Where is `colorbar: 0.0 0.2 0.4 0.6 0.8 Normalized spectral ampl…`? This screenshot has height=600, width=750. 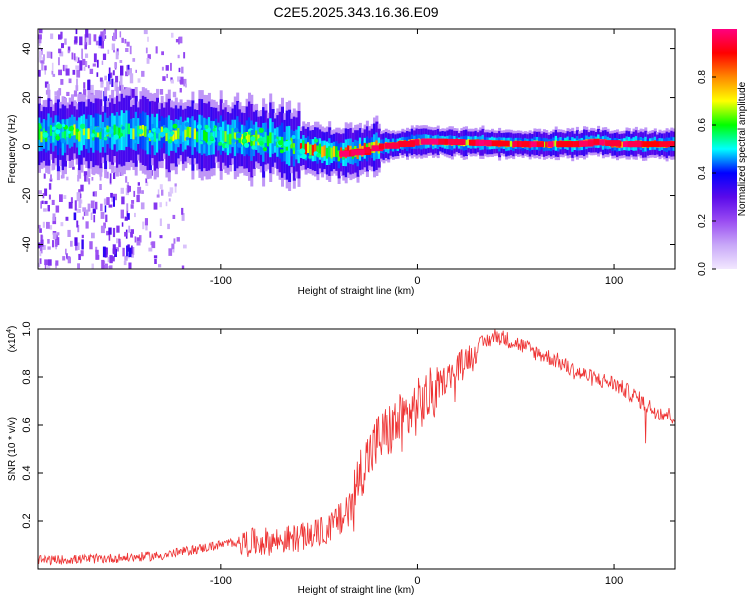
colorbar: 0.0 0.2 0.4 0.6 0.8 Normalized spectral ampl… is located at coordinates (722, 152).